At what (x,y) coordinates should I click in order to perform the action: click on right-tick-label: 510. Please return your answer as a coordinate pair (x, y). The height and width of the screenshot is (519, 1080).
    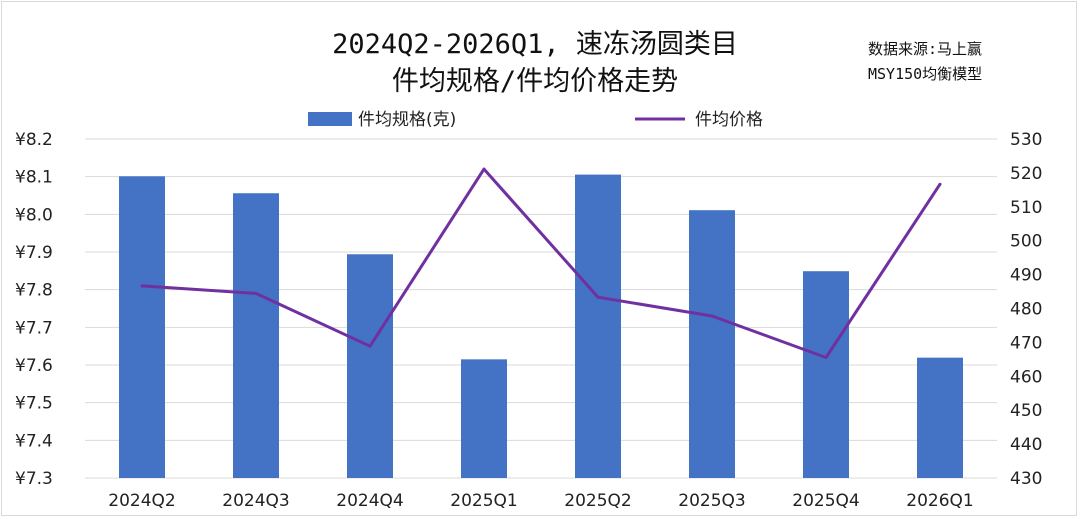
    Looking at the image, I should click on (1026, 208).